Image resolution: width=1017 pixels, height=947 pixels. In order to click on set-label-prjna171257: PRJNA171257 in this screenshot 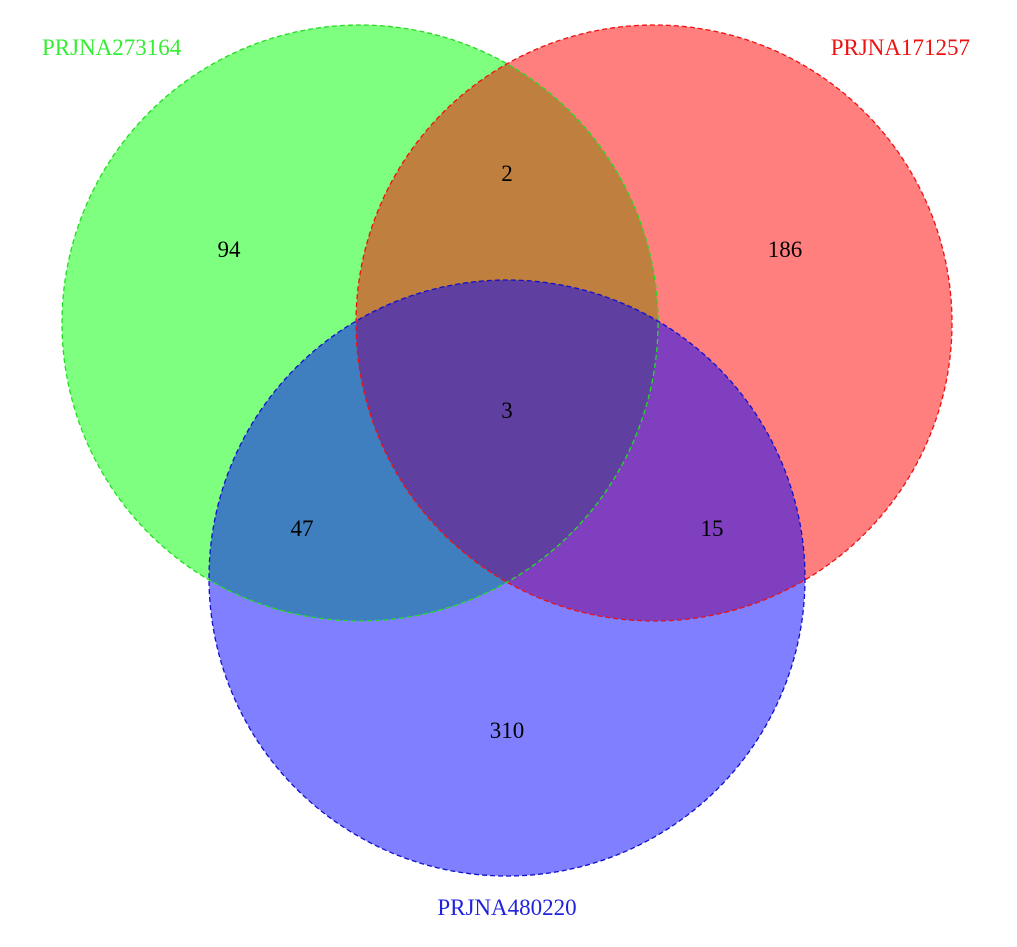, I will do `click(900, 47)`.